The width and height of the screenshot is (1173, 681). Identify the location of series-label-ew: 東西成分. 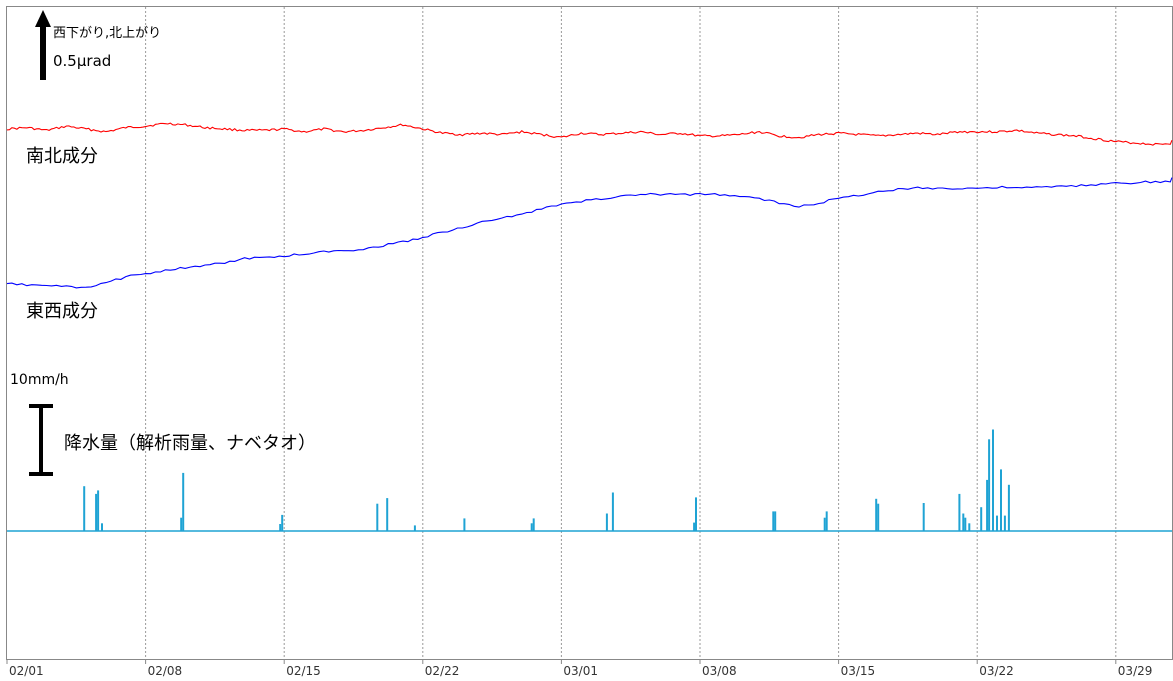
(62, 311).